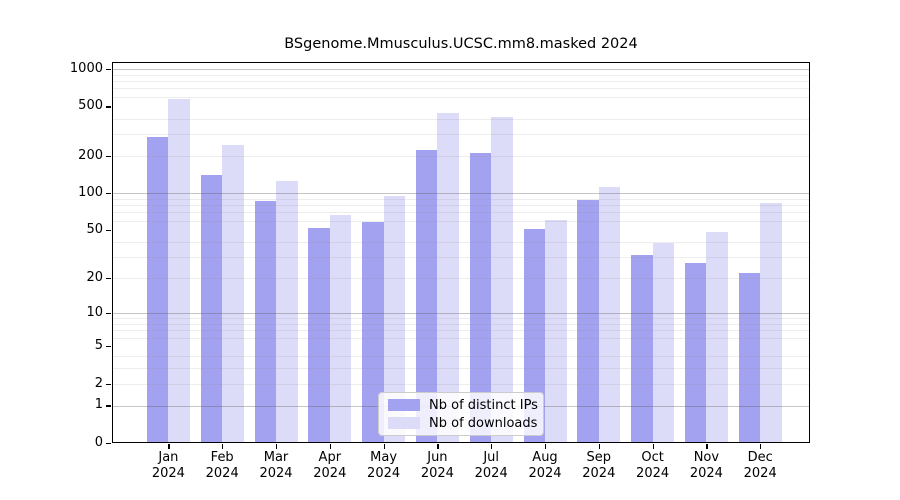 Image resolution: width=900 pixels, height=500 pixels. Describe the element at coordinates (483, 405) in the screenshot. I see `legend-label-distinct-ips: Nb of distinct IPs` at that location.